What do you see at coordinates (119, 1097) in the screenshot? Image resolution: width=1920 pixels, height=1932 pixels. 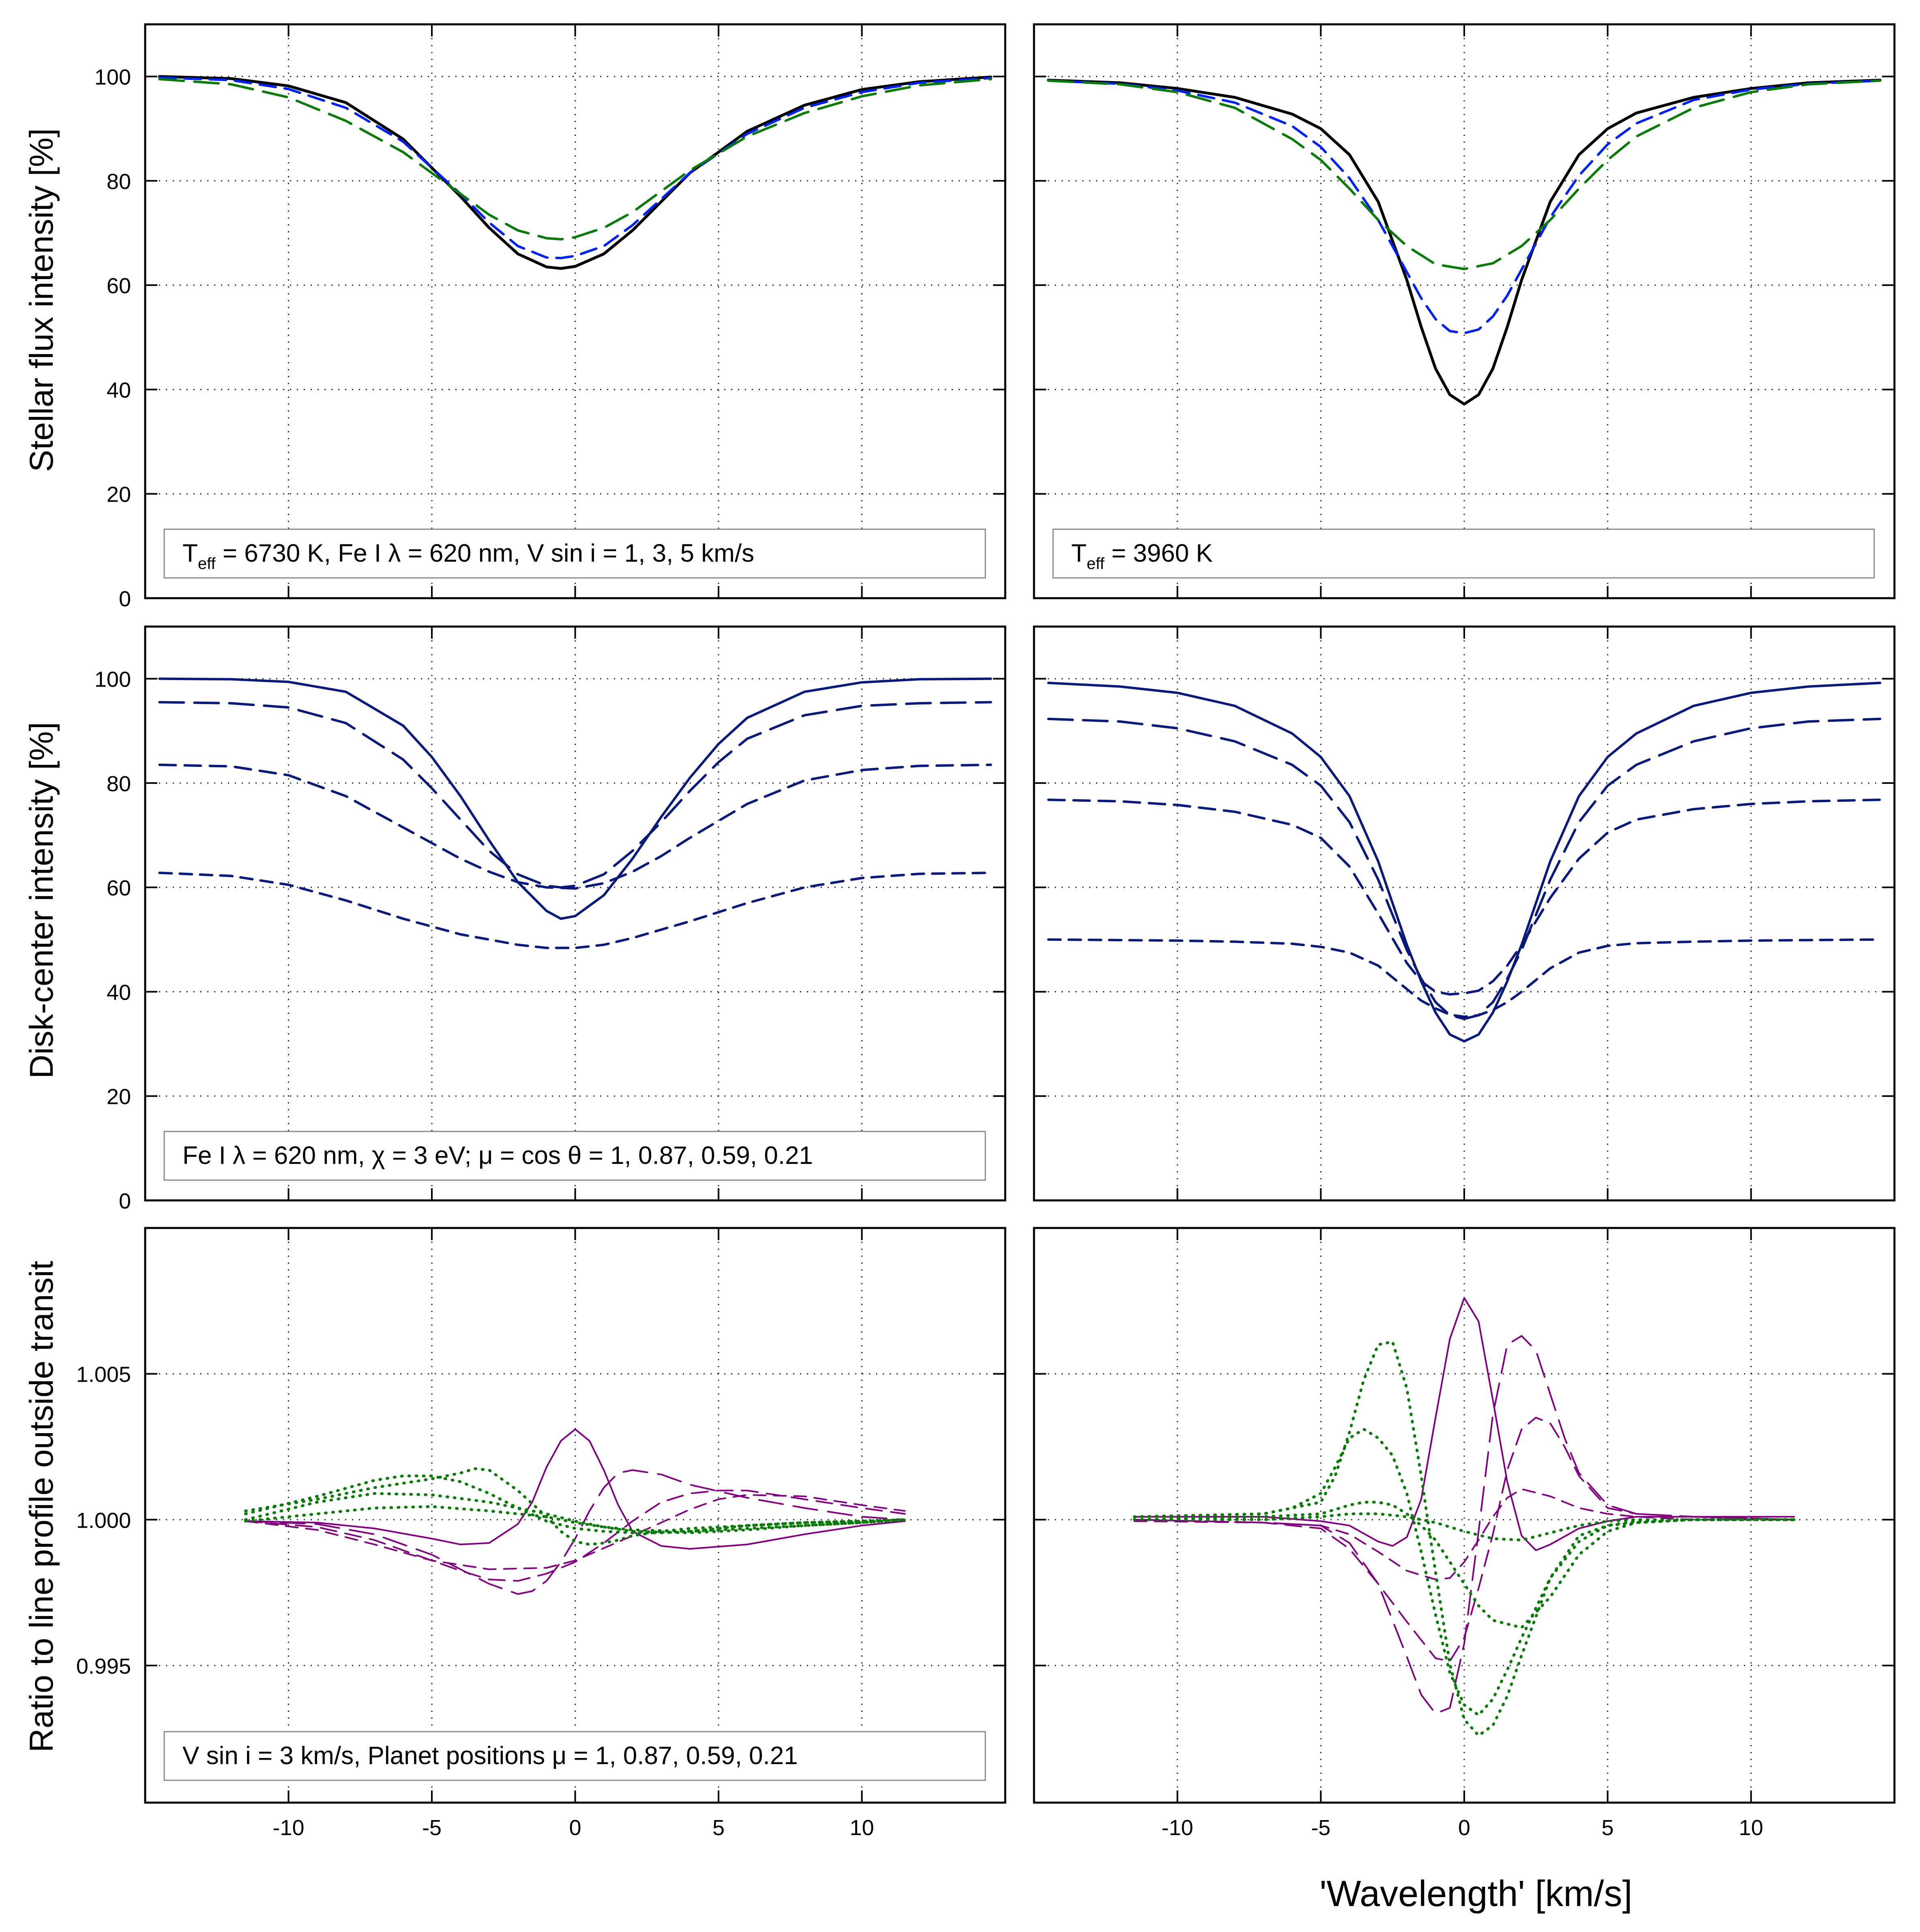 I see `center-left-ytick-label-1: 20` at bounding box center [119, 1097].